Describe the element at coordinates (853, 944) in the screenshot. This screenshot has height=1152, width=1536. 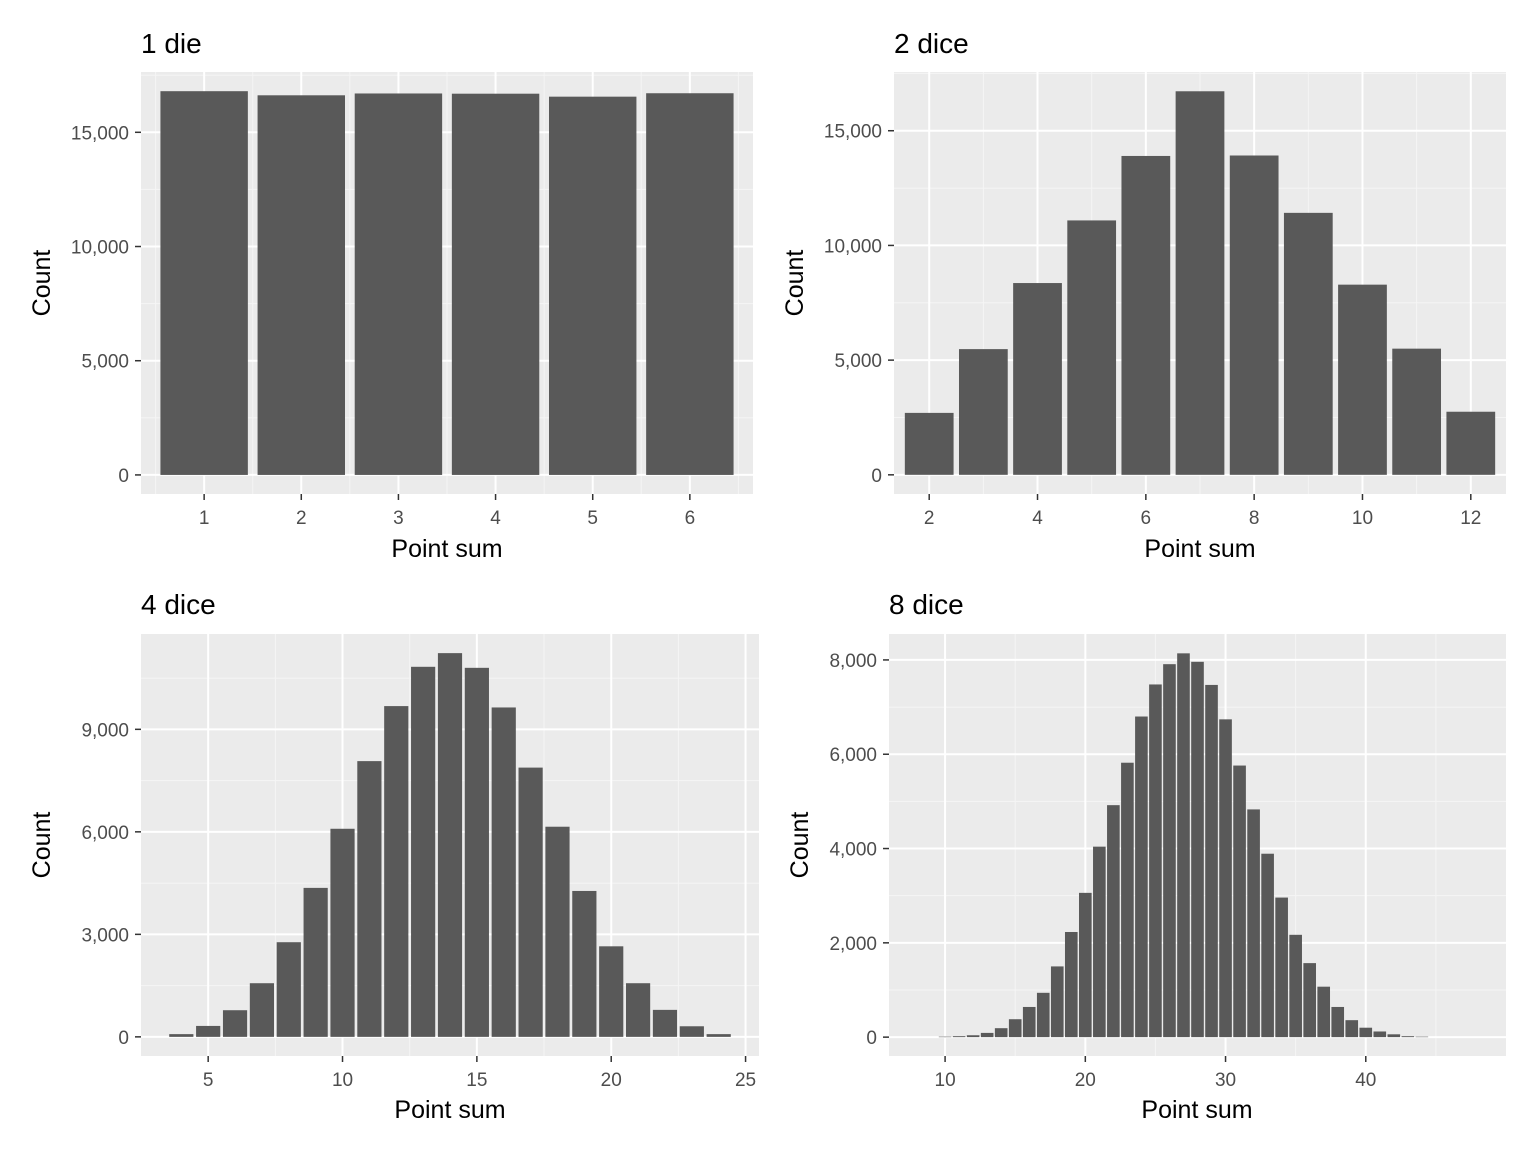
I see `y-tick-label: 2,000` at that location.